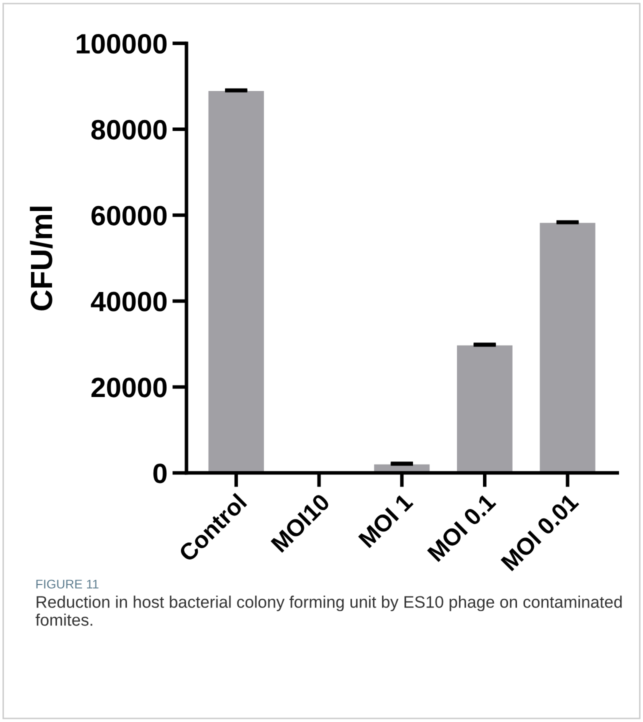 The image size is (643, 722). I want to click on y-tick-label: 0, so click(160, 474).